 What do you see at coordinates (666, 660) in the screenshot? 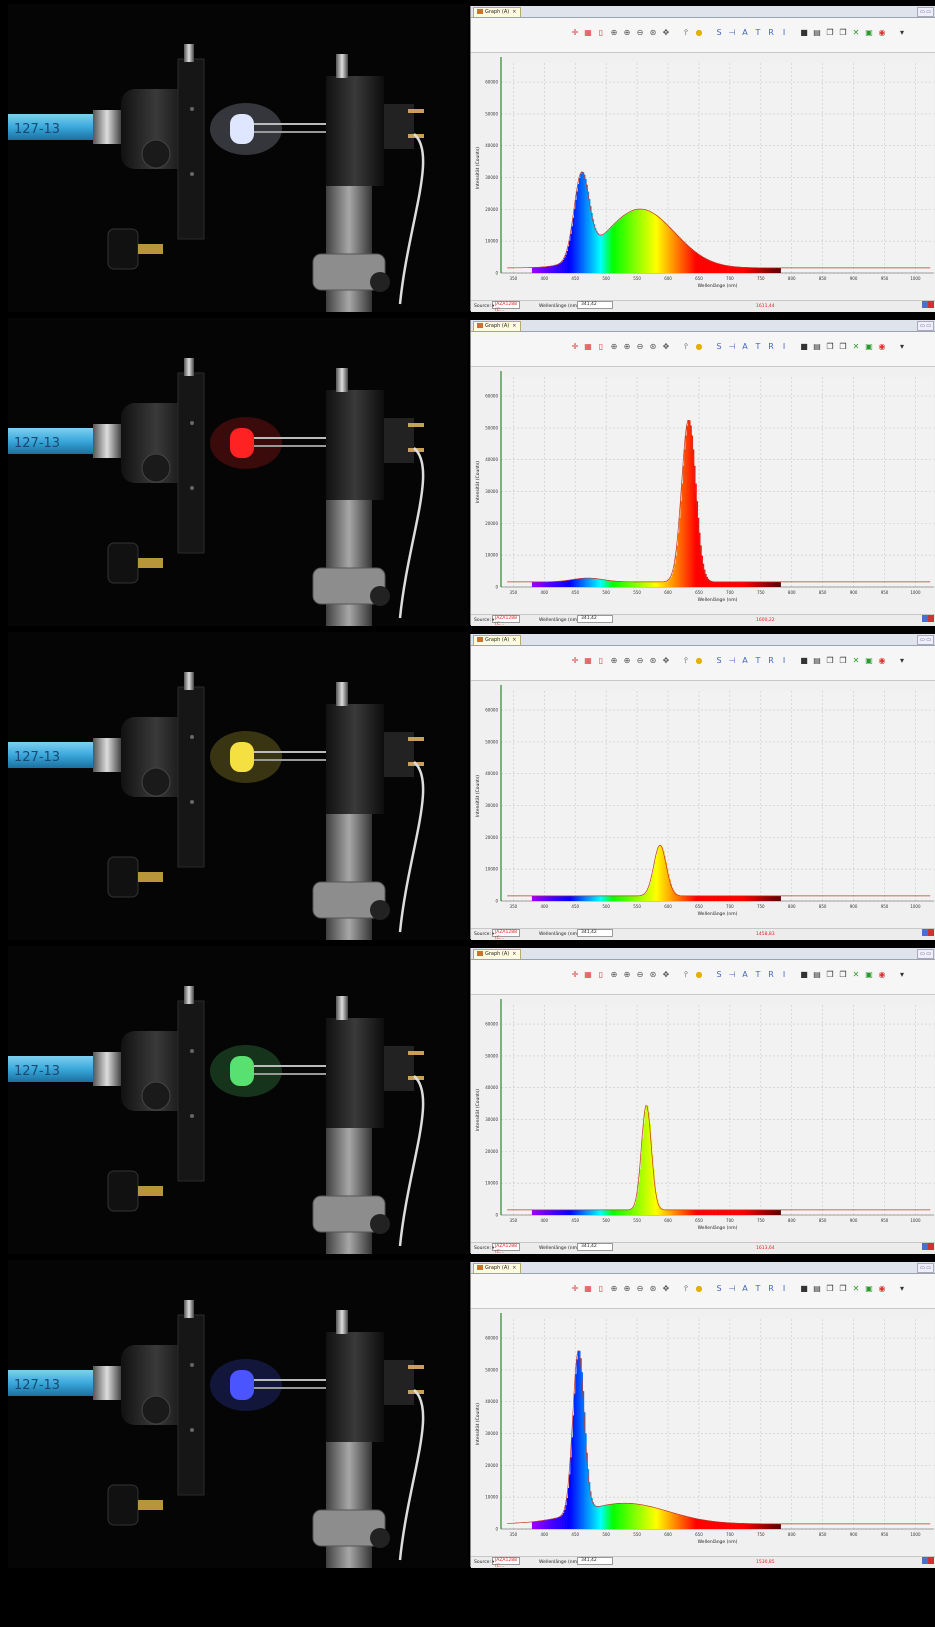
I see `pan-icon: ✥` at bounding box center [666, 660].